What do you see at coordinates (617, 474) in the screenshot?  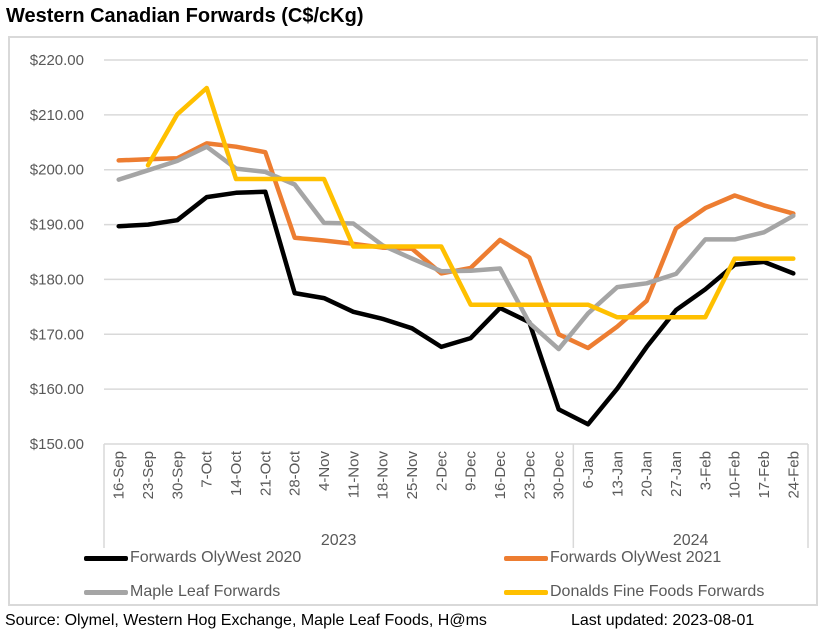 I see `x-tick-label: 13-Jan` at bounding box center [617, 474].